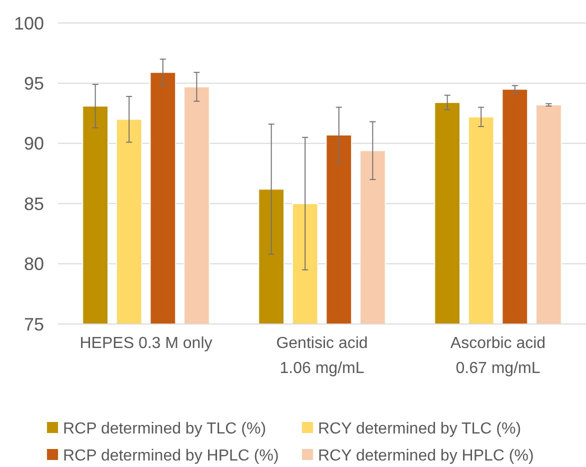  What do you see at coordinates (34, 204) in the screenshot?
I see `y-tick-label: 85` at bounding box center [34, 204].